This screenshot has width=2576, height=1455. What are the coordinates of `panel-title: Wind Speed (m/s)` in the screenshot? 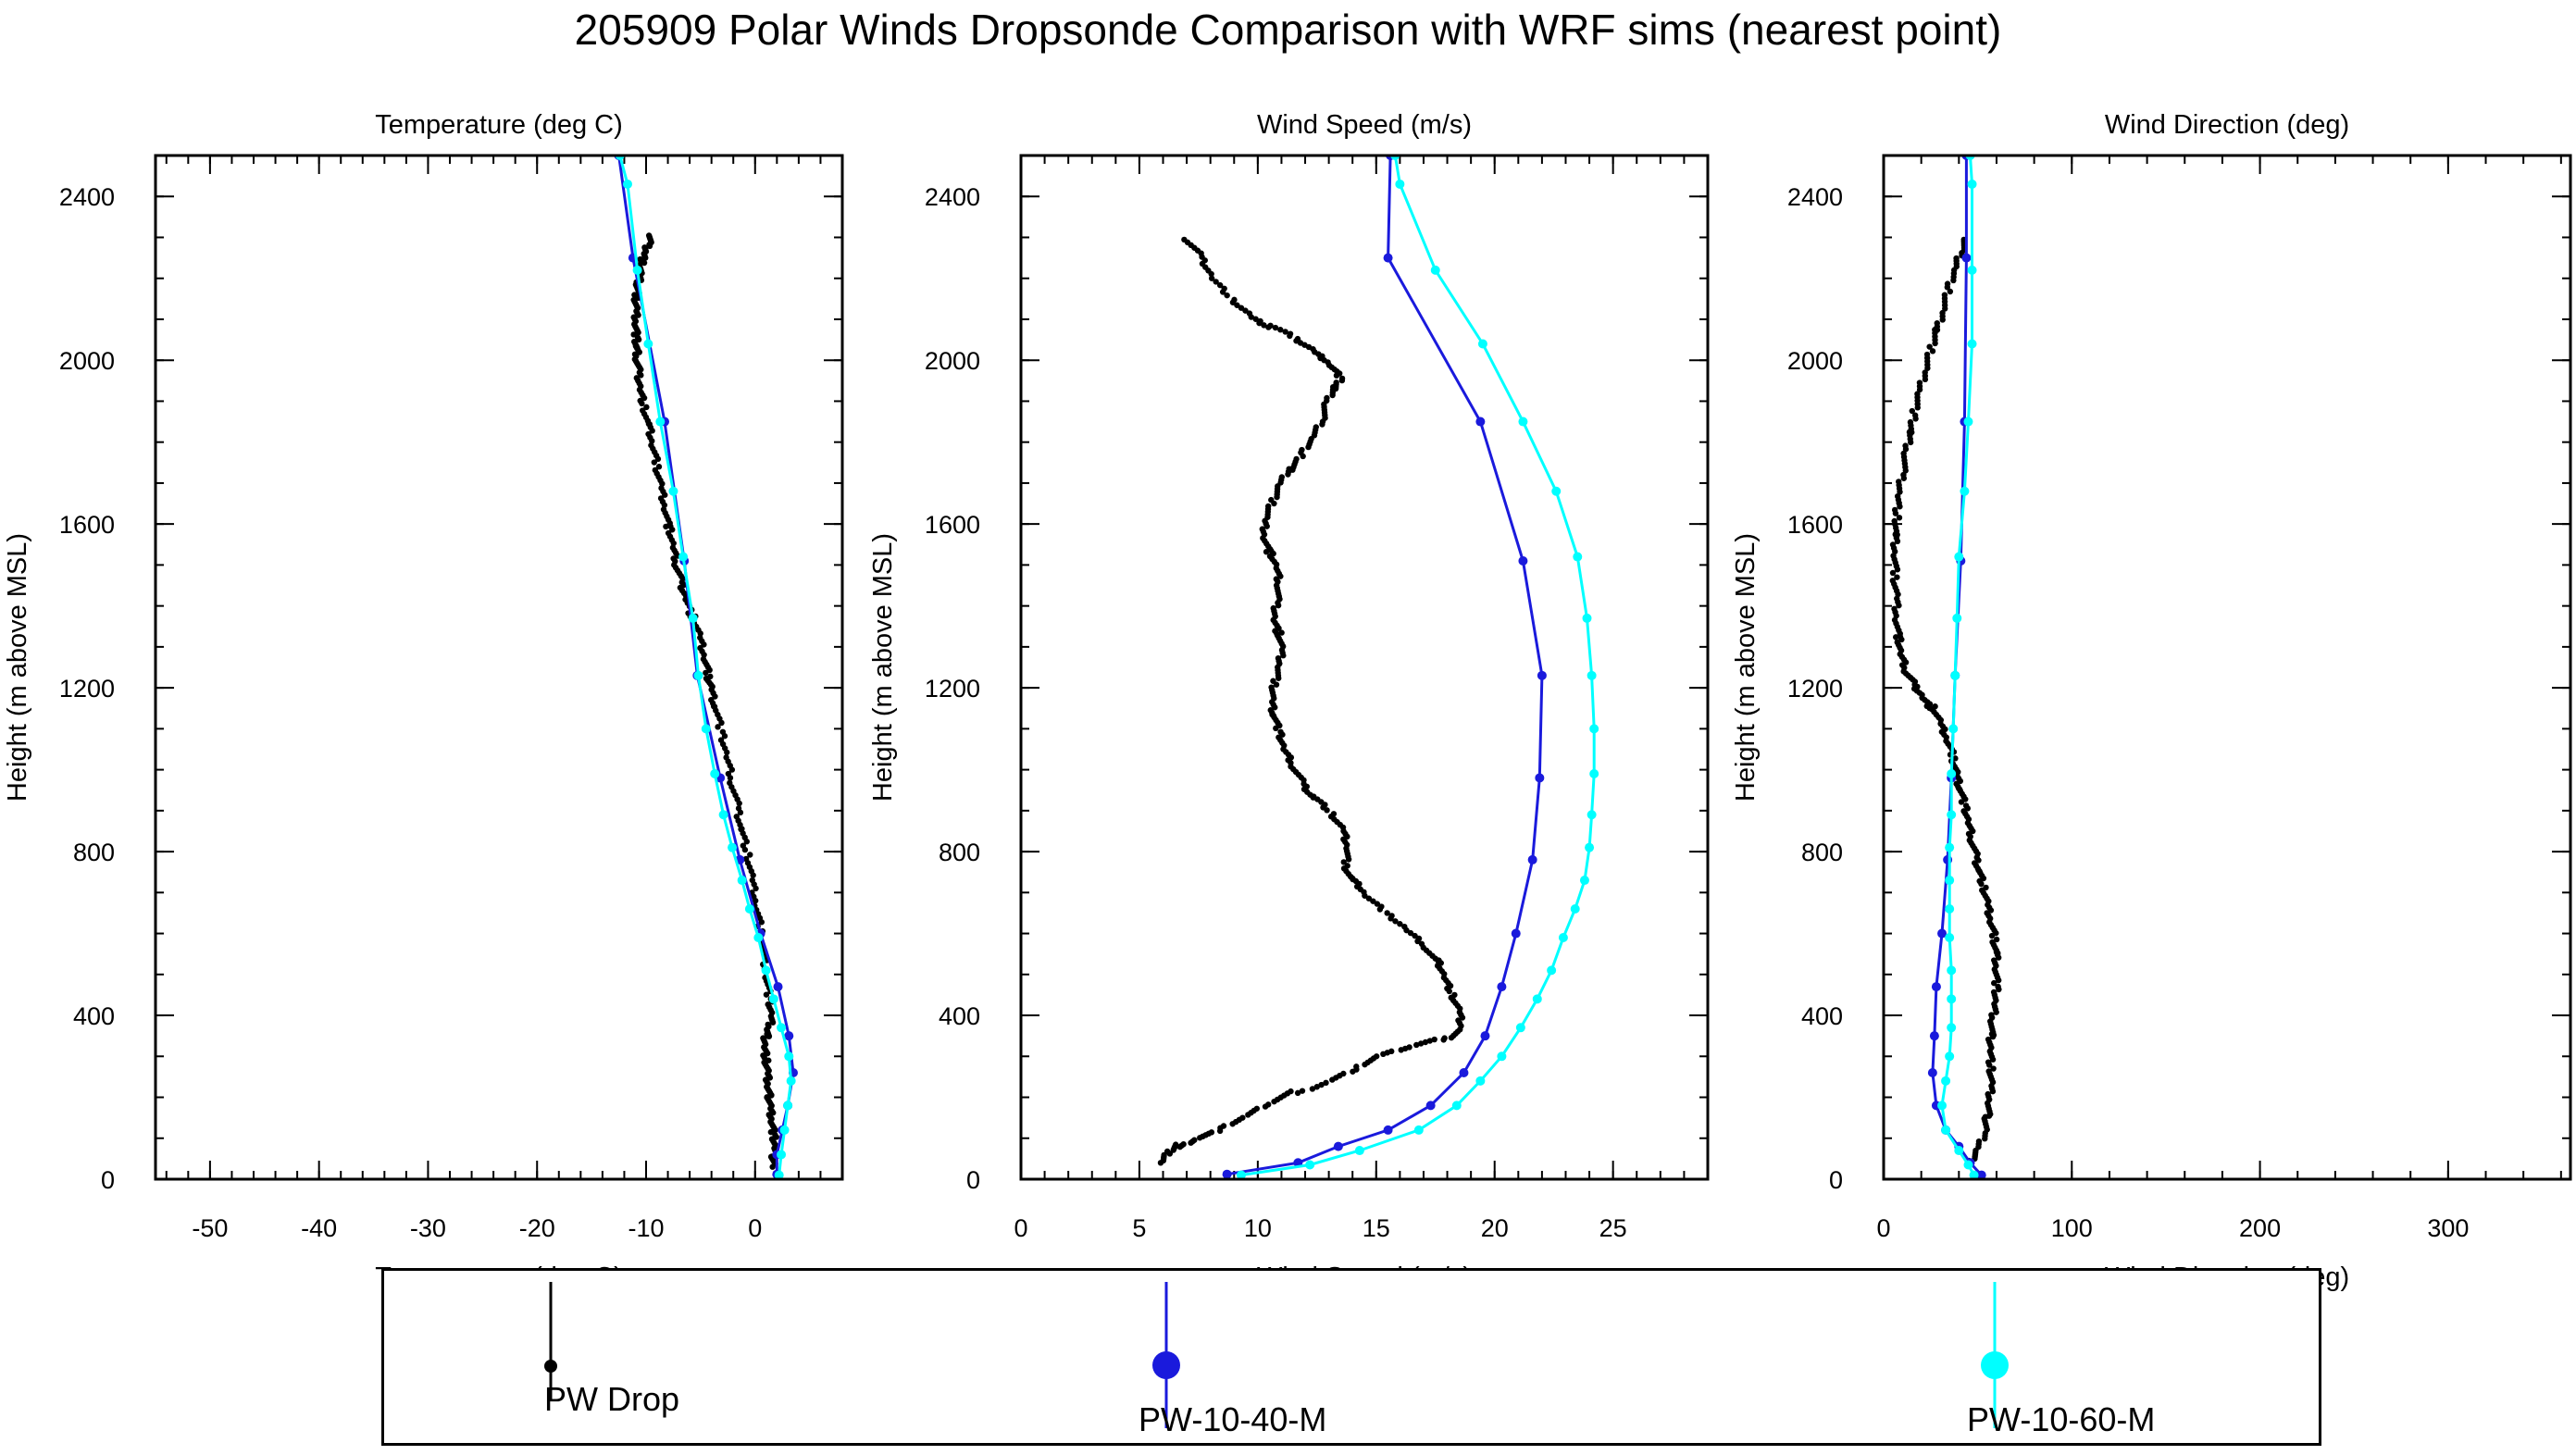 It's located at (1364, 125).